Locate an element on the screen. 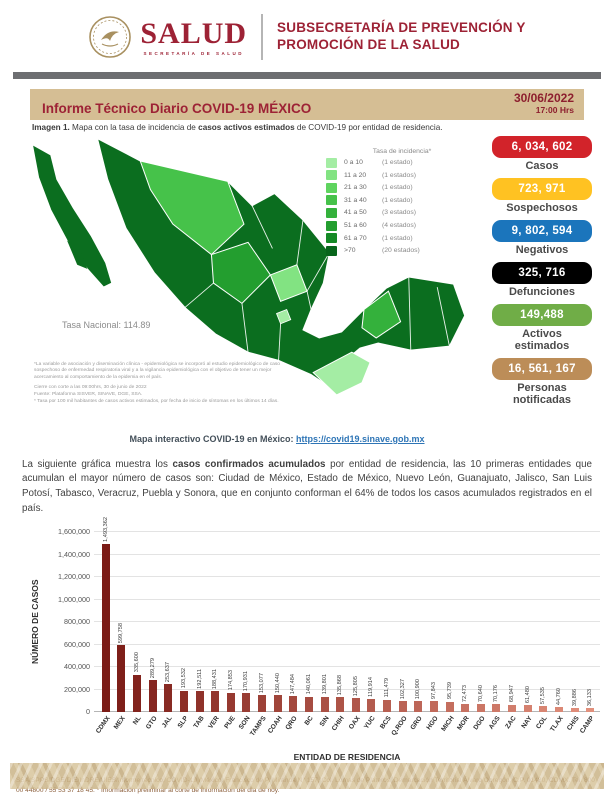 This screenshot has width=614, height=795. x-tick-label: TAMPS is located at coordinates (258, 726).